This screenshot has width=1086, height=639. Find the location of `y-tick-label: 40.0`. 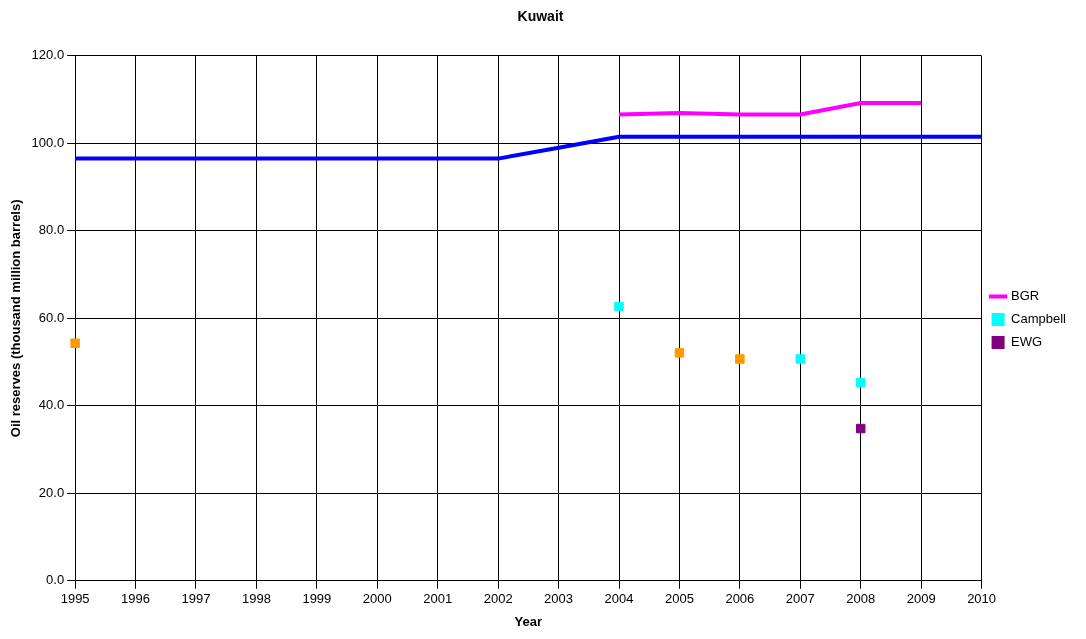

y-tick-label: 40.0 is located at coordinates (51, 405).